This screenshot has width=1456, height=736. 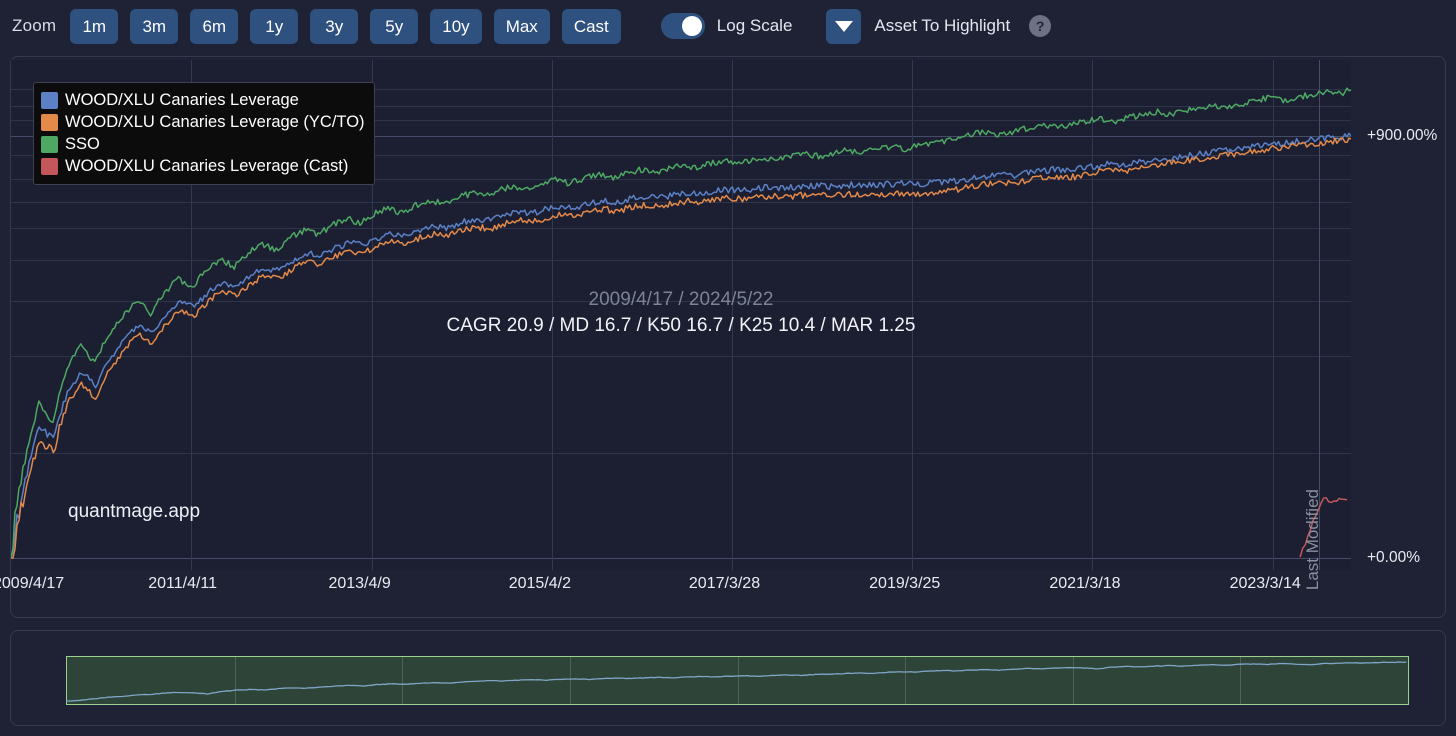 I want to click on log-scale-label: Log Scale, so click(x=754, y=25).